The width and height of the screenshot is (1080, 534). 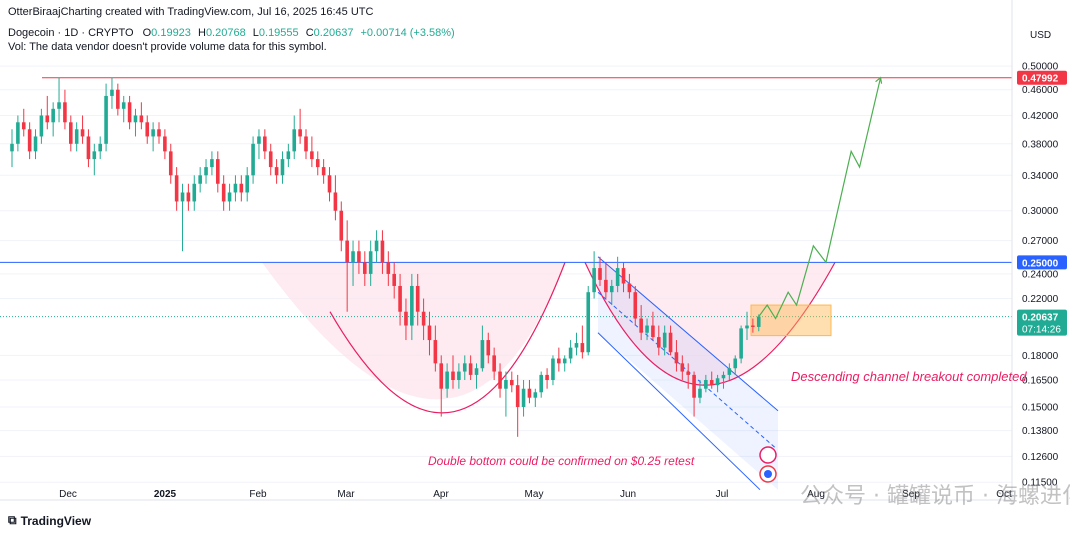 I want to click on low-label: L, so click(x=255, y=33).